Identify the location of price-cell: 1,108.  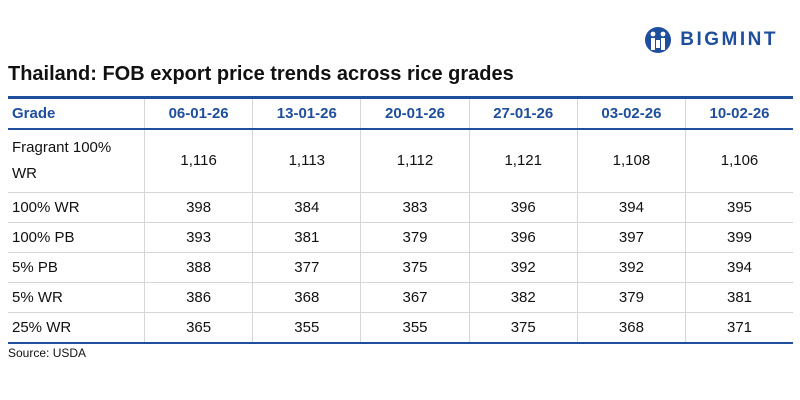
(631, 161).